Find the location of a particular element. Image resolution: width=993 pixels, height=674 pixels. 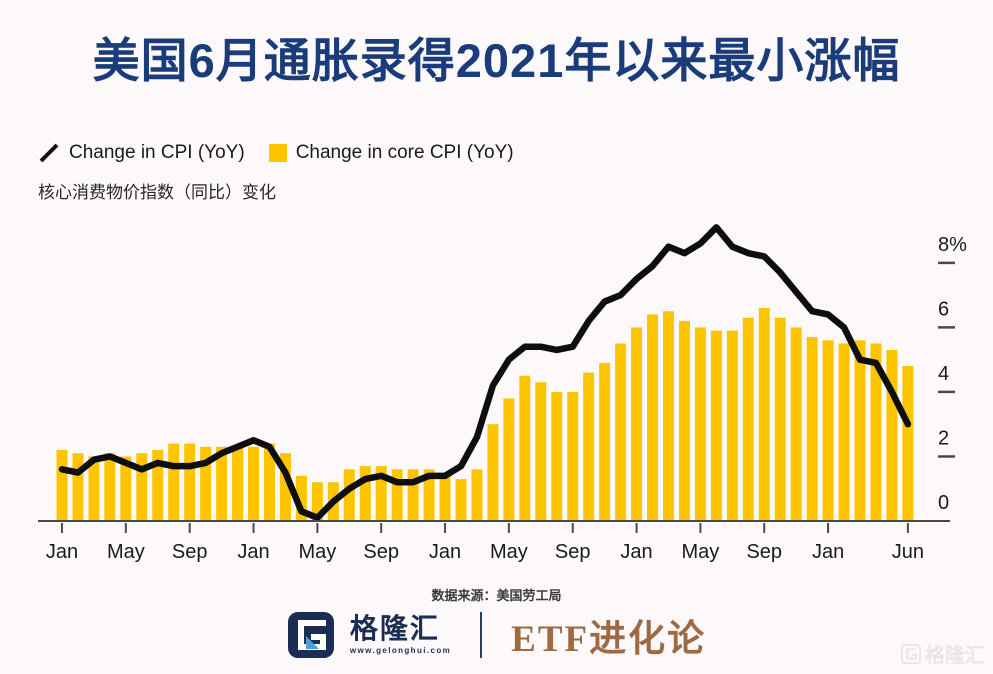

legend-item-cpi-line: Change in CPI (YoY) is located at coordinates (141, 153).